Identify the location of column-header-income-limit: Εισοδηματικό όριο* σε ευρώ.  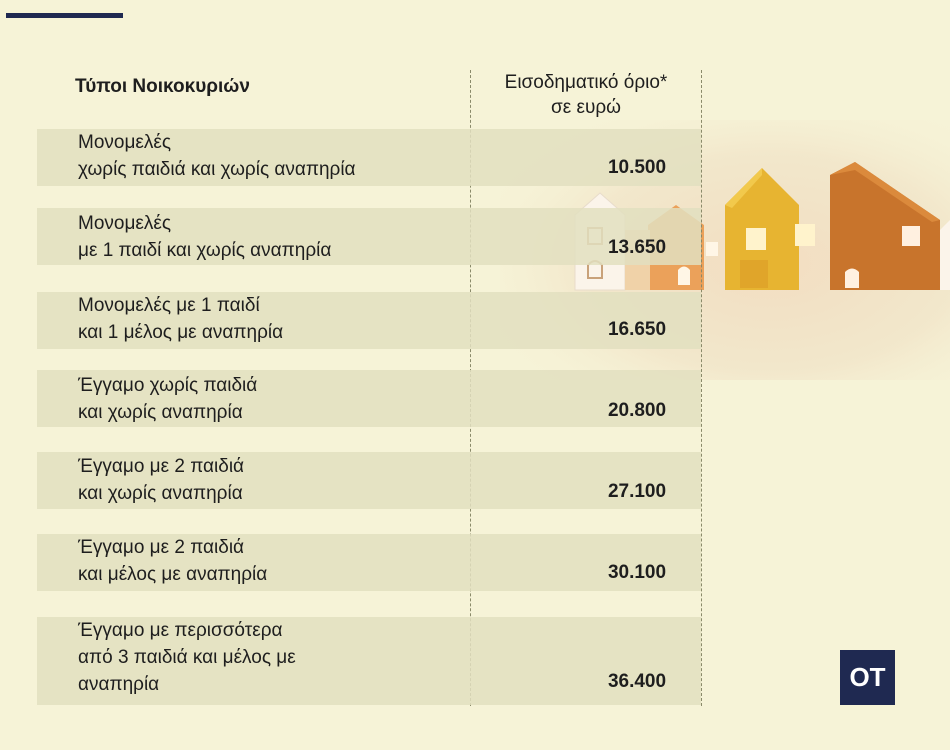
(586, 95).